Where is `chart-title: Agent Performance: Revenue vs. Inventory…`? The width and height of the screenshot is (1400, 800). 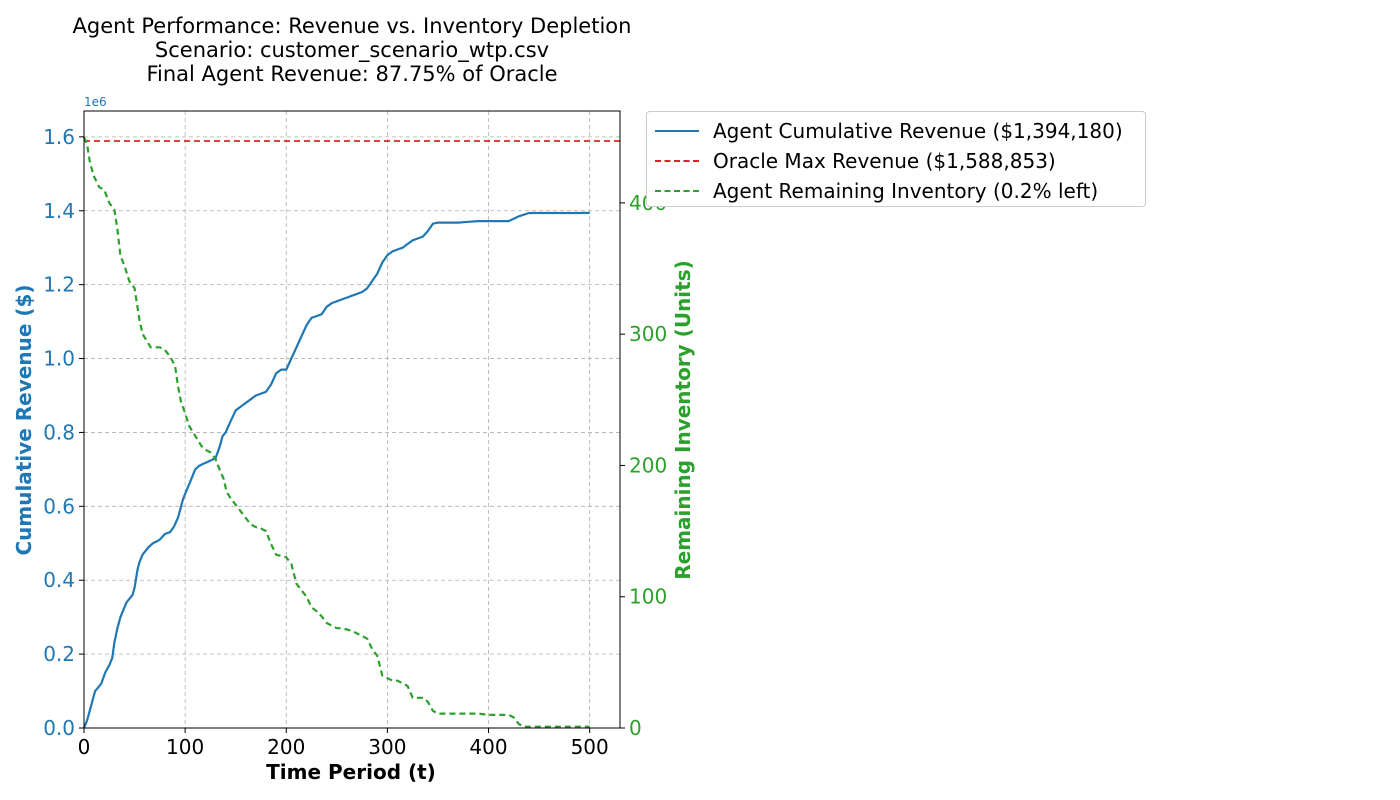
chart-title: Agent Performance: Revenue vs. Inventory… is located at coordinates (352, 50).